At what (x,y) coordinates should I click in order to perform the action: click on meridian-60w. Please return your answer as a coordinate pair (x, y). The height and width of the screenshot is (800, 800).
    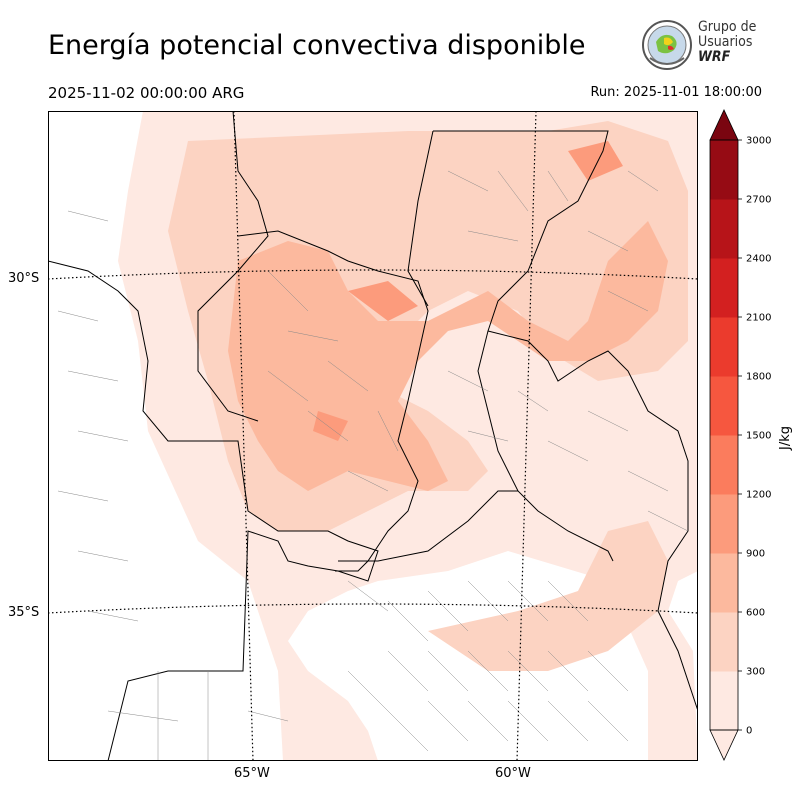
    Looking at the image, I should click on (526, 436).